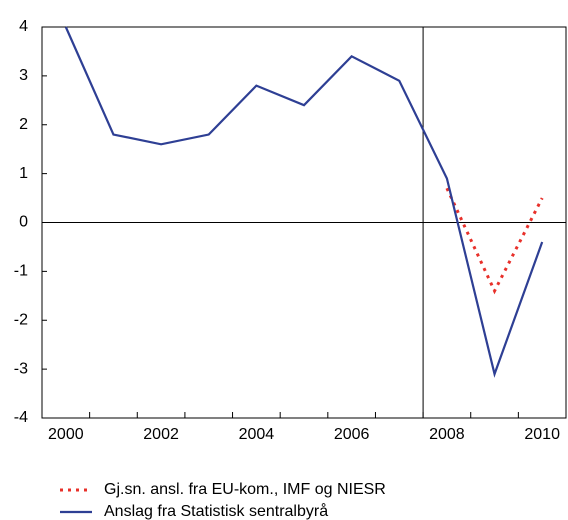 This screenshot has height=520, width=568. Describe the element at coordinates (542, 434) in the screenshot. I see `x-tick-label: 2010` at that location.